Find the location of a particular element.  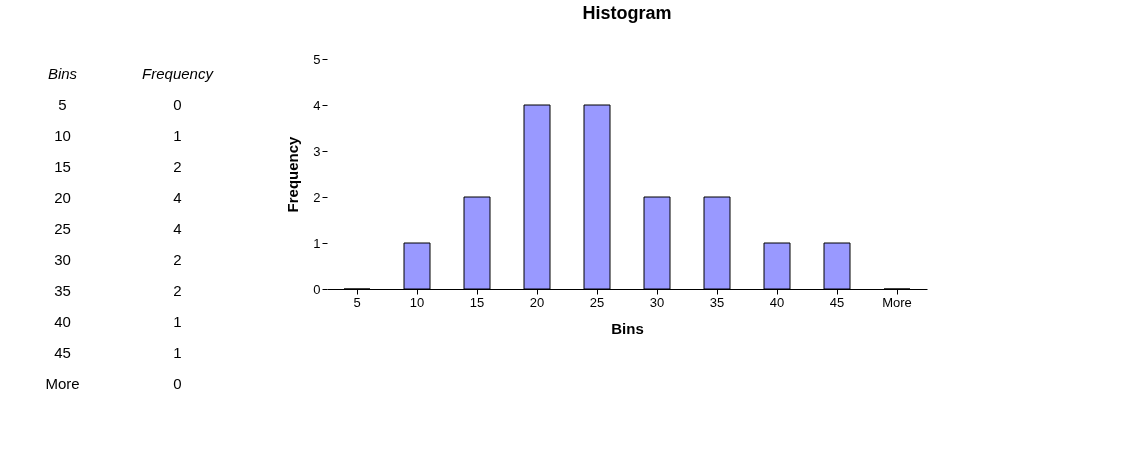

y-tick-label: 4 is located at coordinates (317, 105).